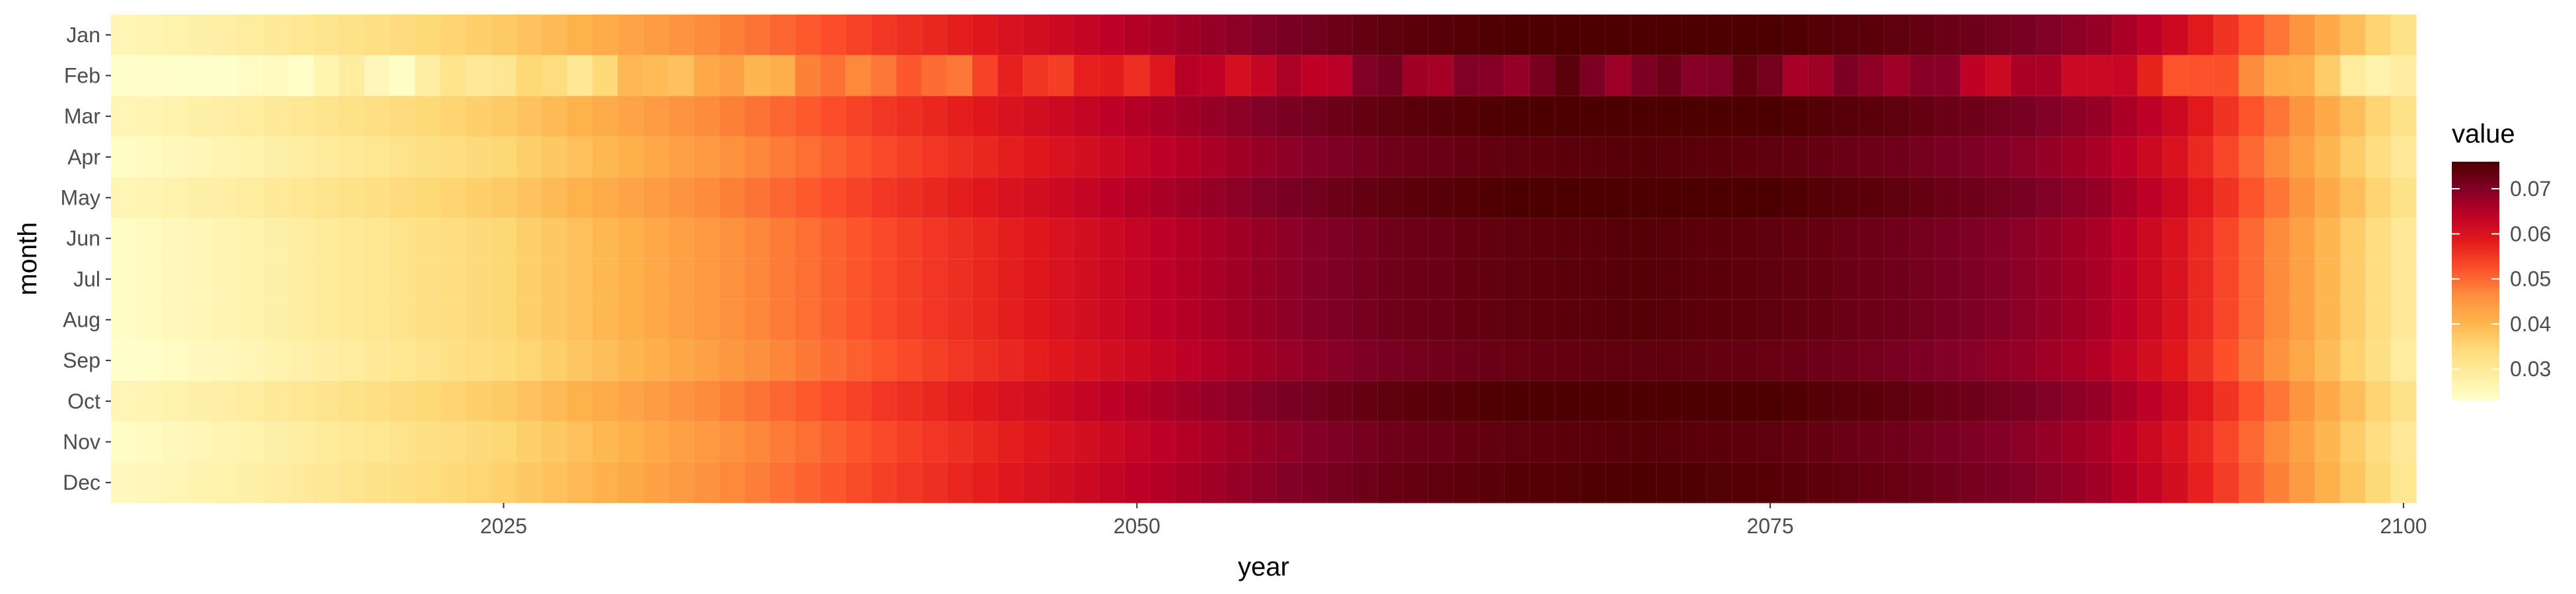 This screenshot has width=2576, height=594. Describe the element at coordinates (83, 401) in the screenshot. I see `y-tick-label: Oct` at that location.